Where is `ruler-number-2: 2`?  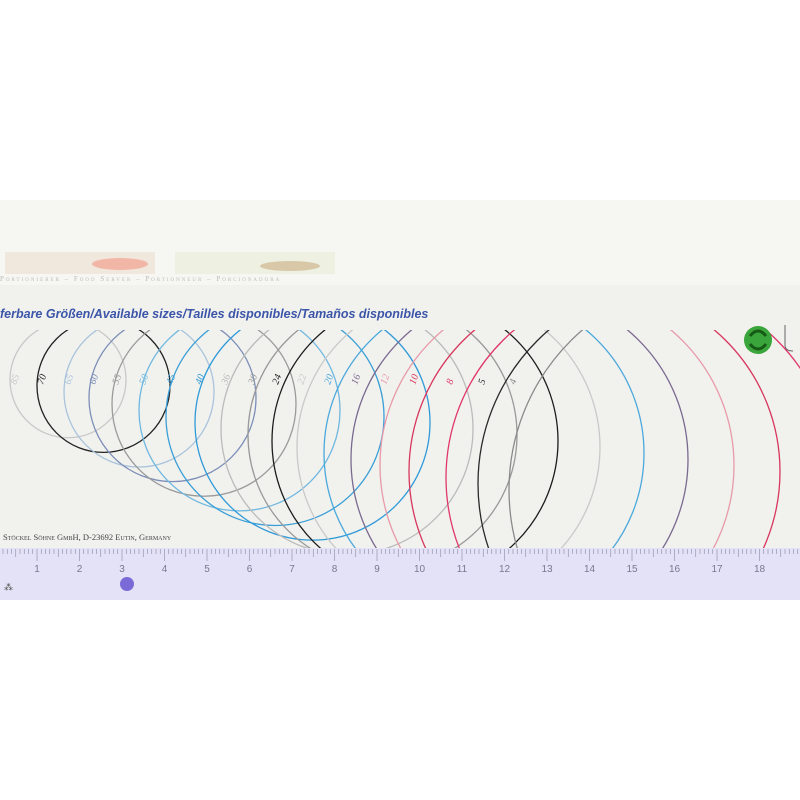 ruler-number-2: 2 is located at coordinates (80, 569).